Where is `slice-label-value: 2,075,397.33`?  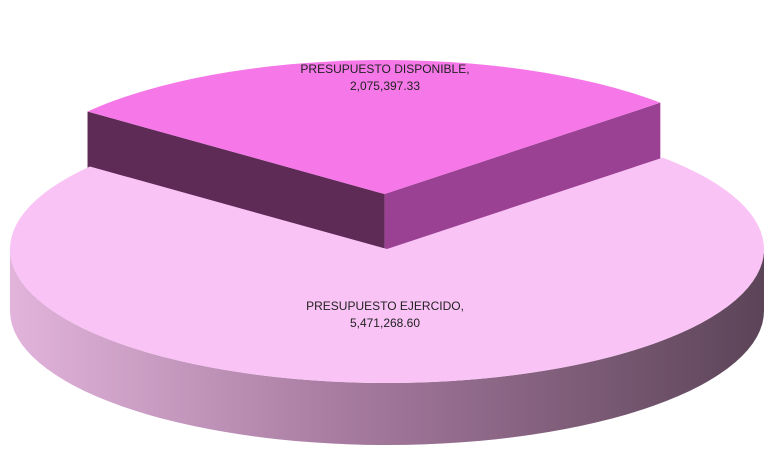
slice-label-value: 2,075,397.33 is located at coordinates (385, 86).